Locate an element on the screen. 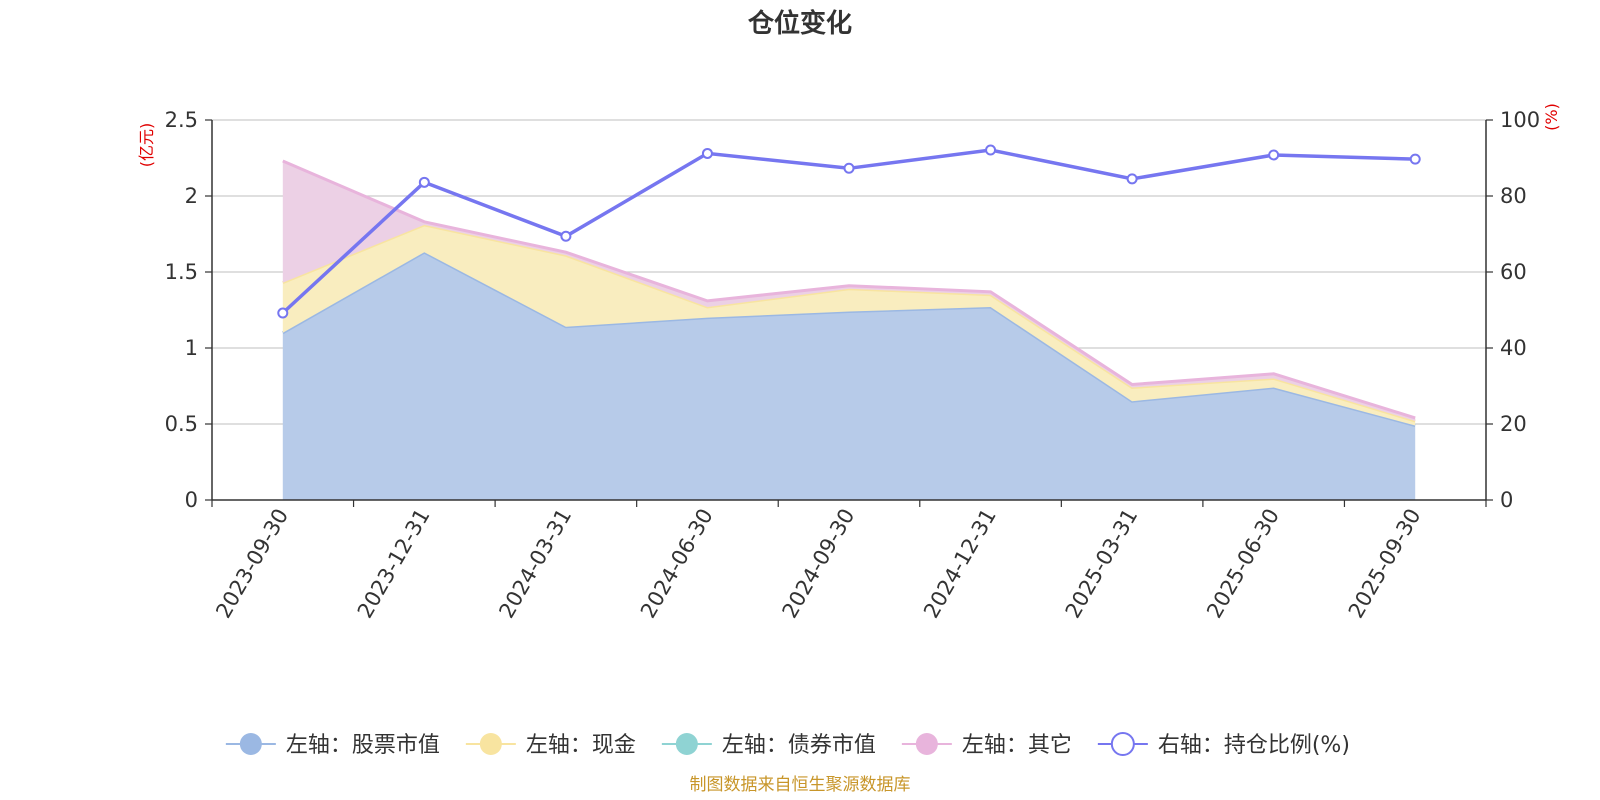  legend-item: 左轴：股票市值 is located at coordinates (332, 745).